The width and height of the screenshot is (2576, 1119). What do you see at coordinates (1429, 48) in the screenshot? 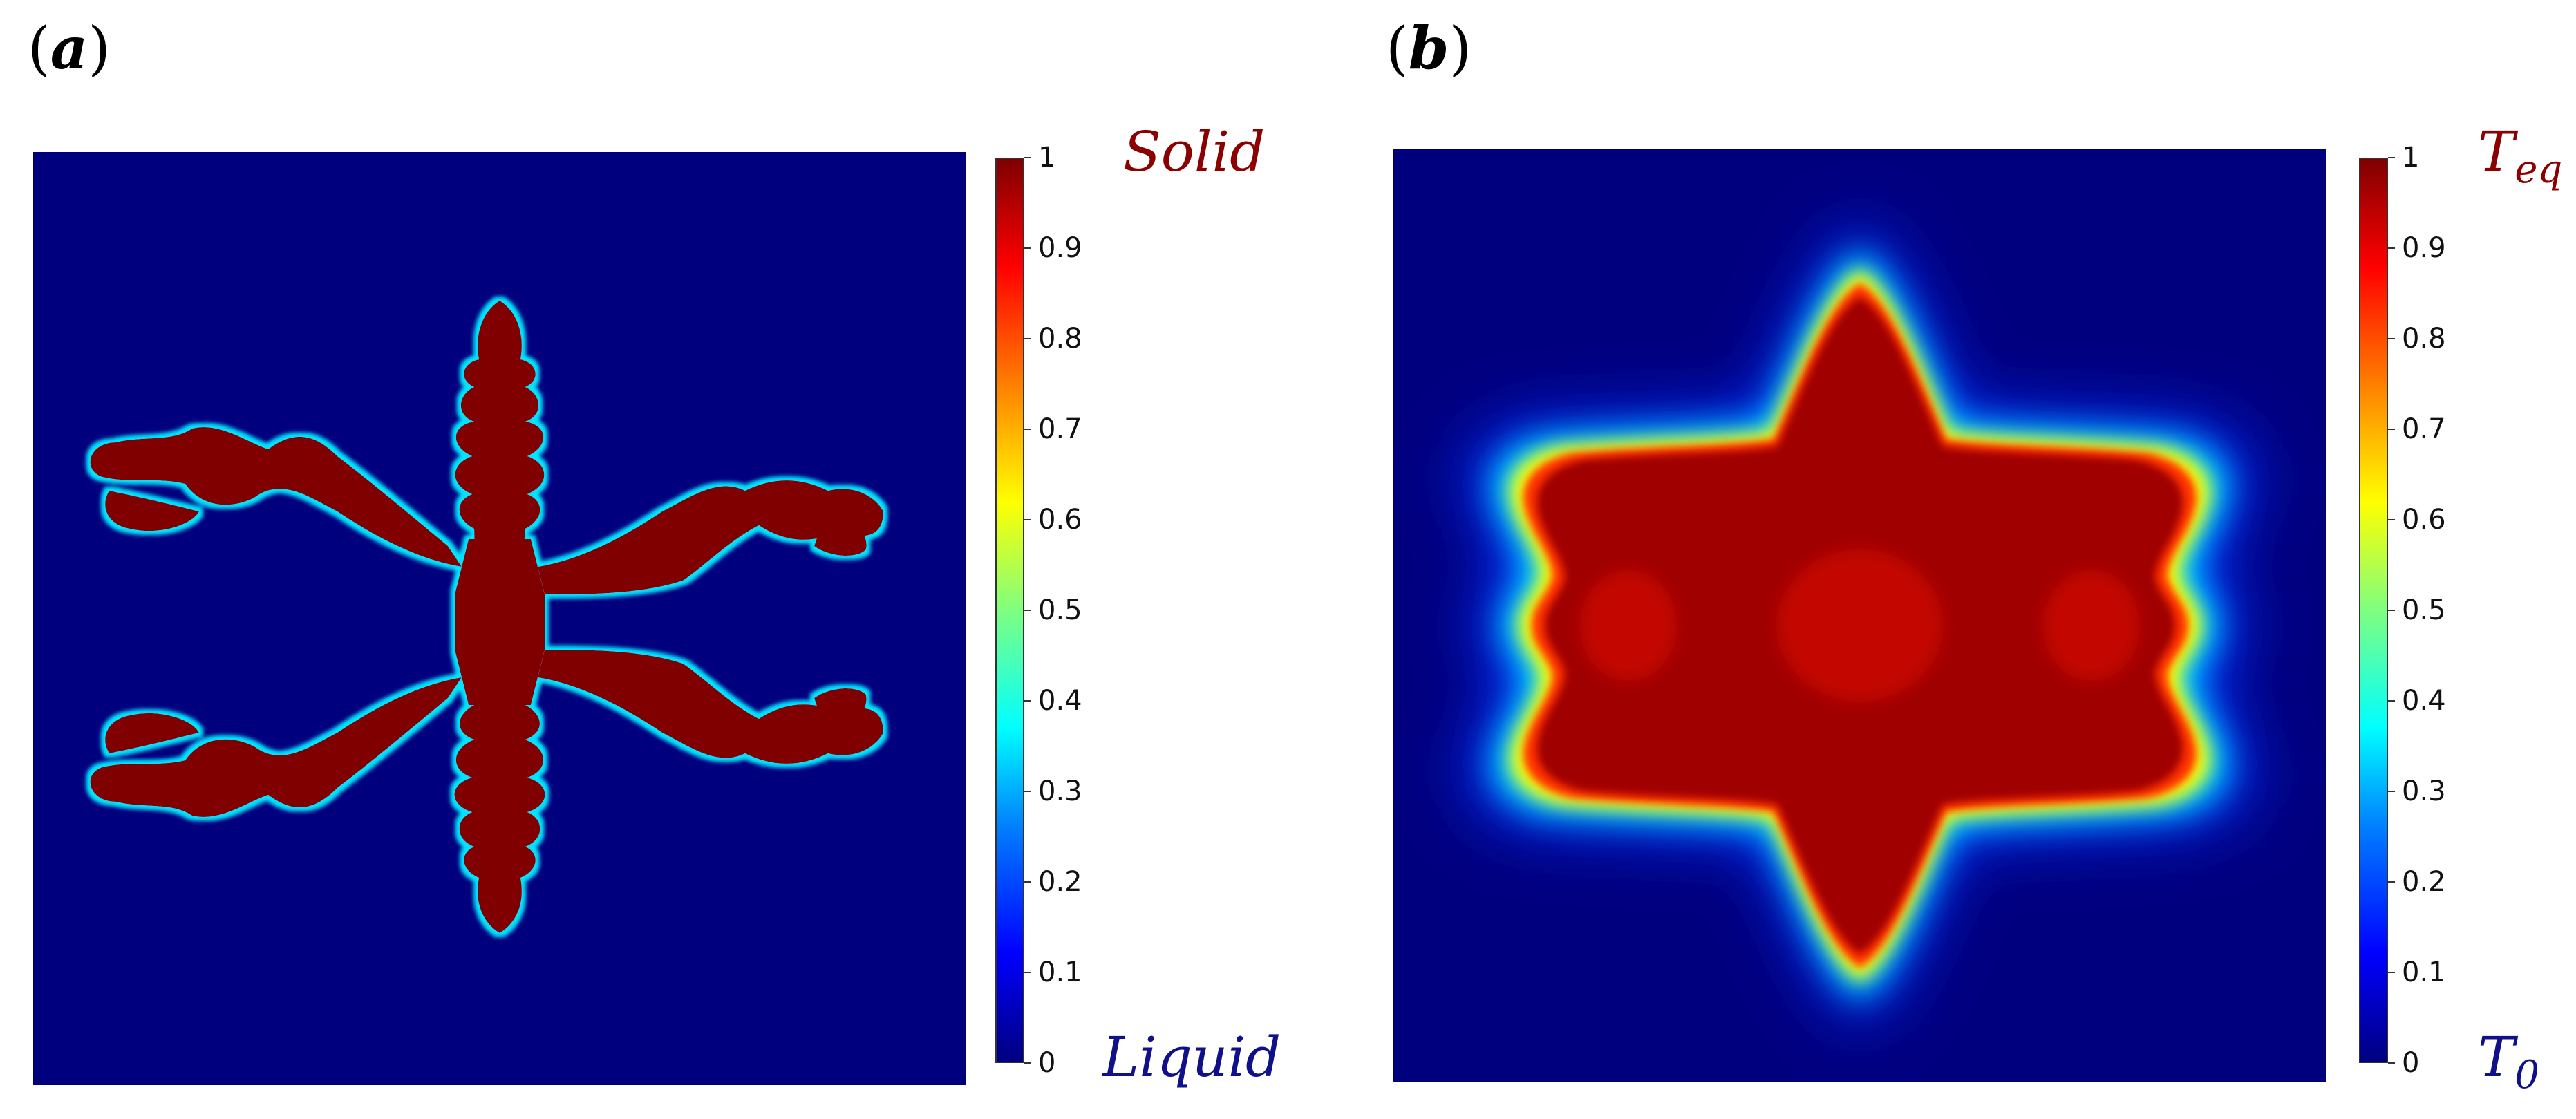
I see `panel-label-b: (b)` at bounding box center [1429, 48].